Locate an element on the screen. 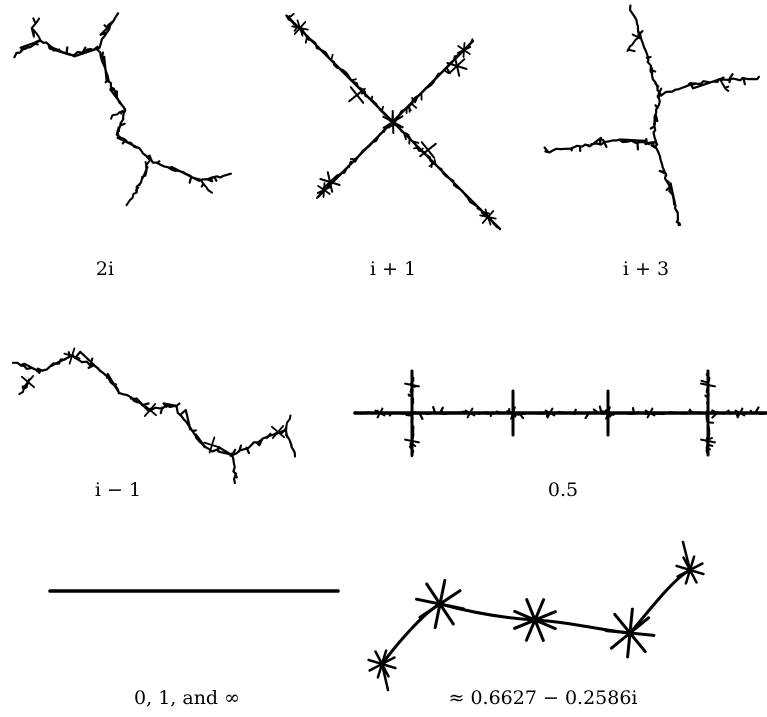  caption-2i: 2i is located at coordinates (105, 269).